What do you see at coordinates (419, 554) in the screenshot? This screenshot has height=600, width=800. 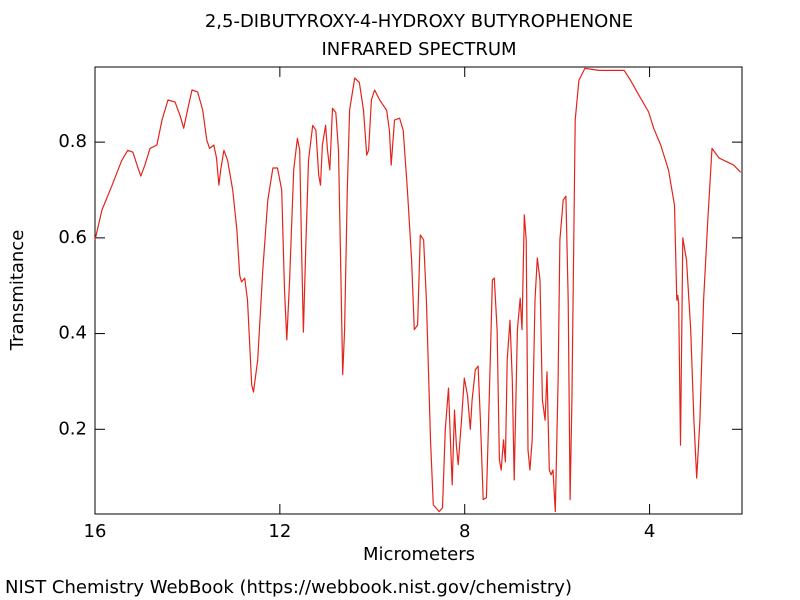 I see `x-axis-label: Micrometers` at bounding box center [419, 554].